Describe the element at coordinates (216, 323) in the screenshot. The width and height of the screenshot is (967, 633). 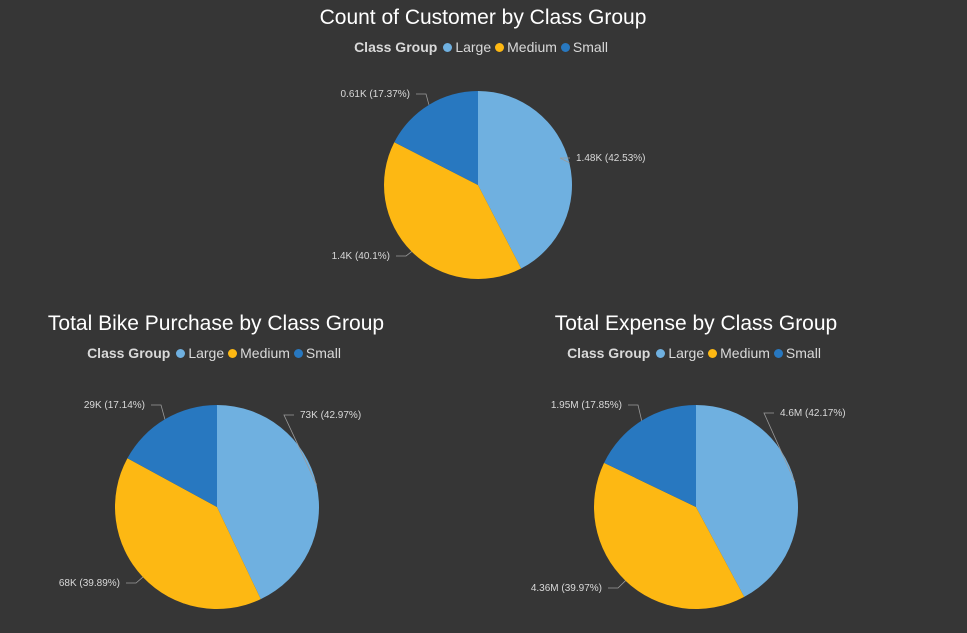
I see `chart-title: Total Bike Purchase by Class Group` at that location.